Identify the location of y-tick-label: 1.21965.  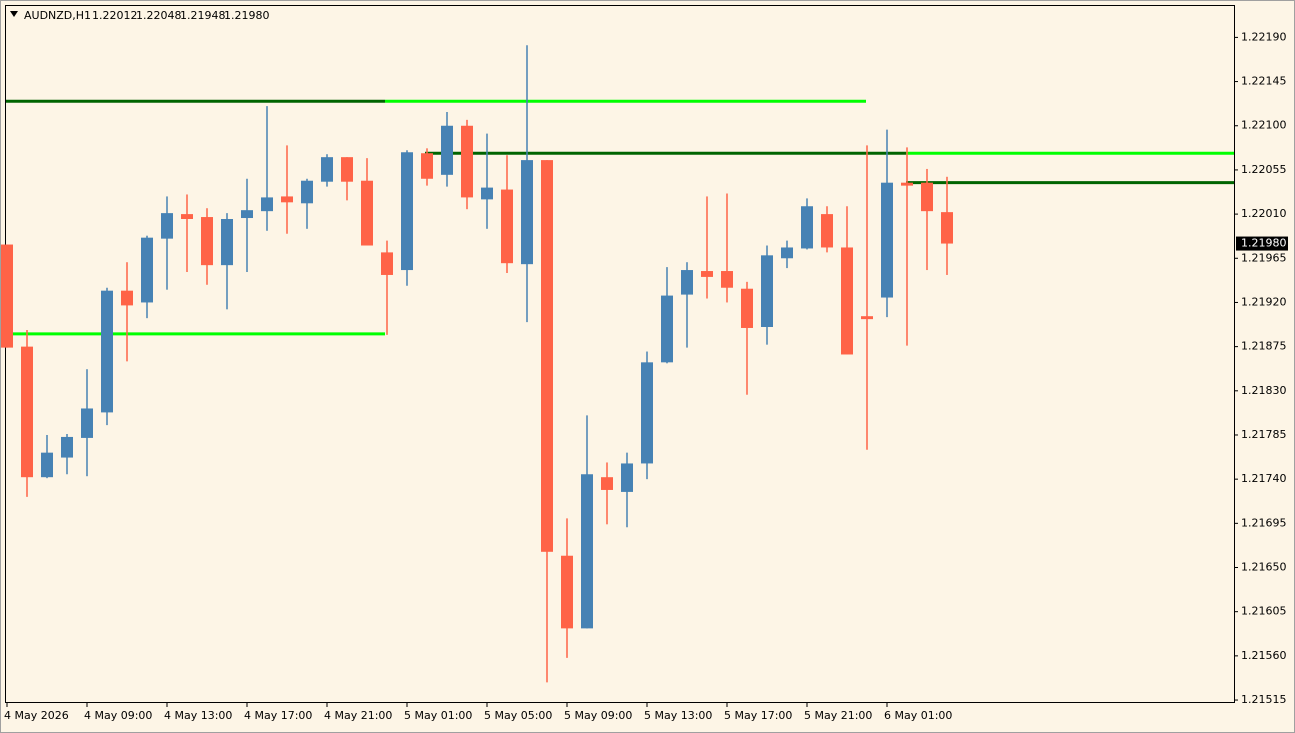
(1264, 257).